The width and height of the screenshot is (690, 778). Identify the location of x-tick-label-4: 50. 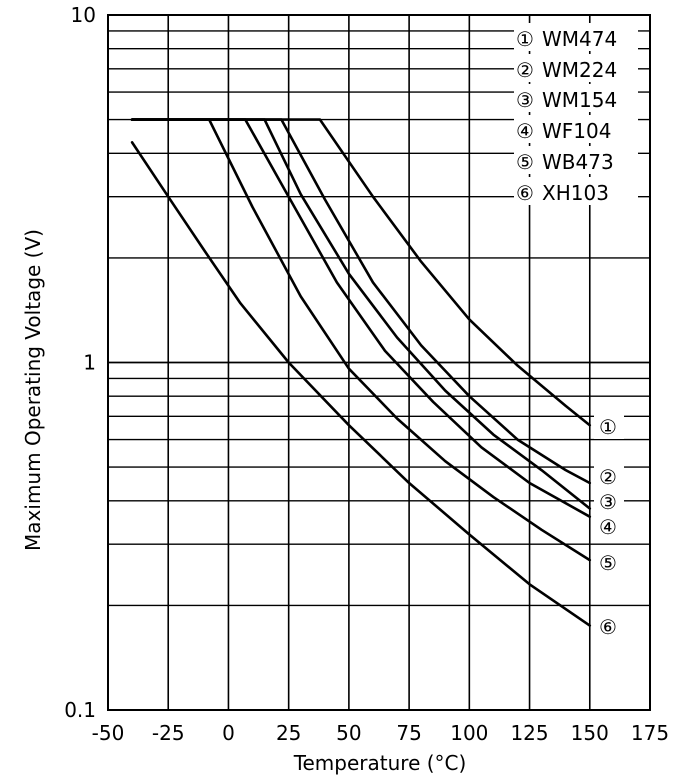
(348, 733).